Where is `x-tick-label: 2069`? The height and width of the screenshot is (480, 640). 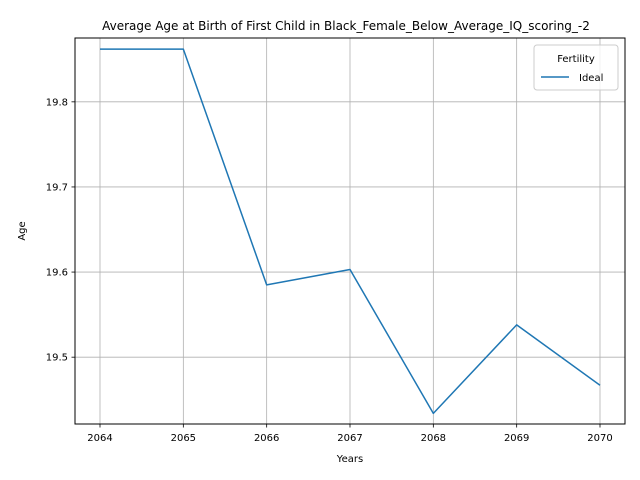 x-tick-label: 2069 is located at coordinates (516, 438).